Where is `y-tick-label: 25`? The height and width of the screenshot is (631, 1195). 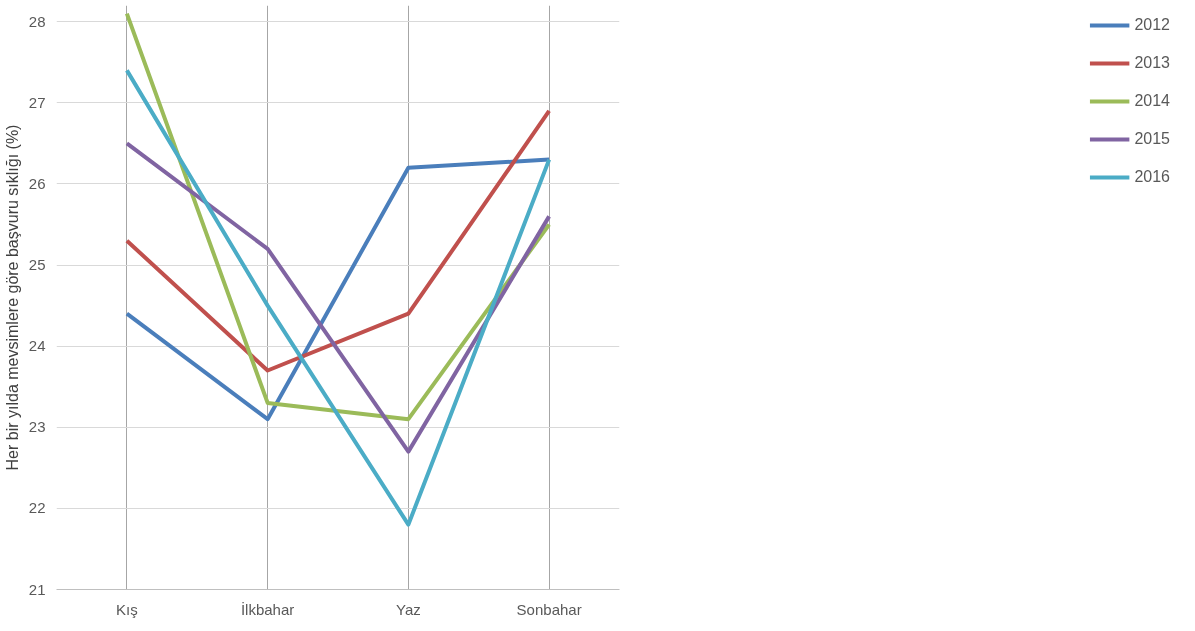
y-tick-label: 25 is located at coordinates (37, 265).